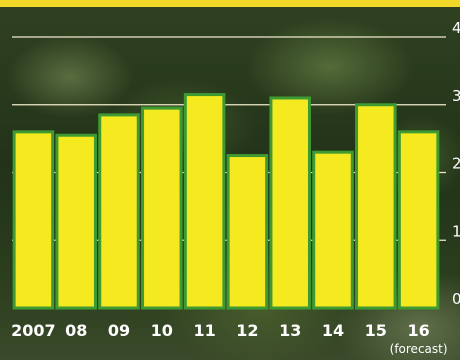 The image size is (460, 360). I want to click on y-tick-label: 2, so click(456, 164).